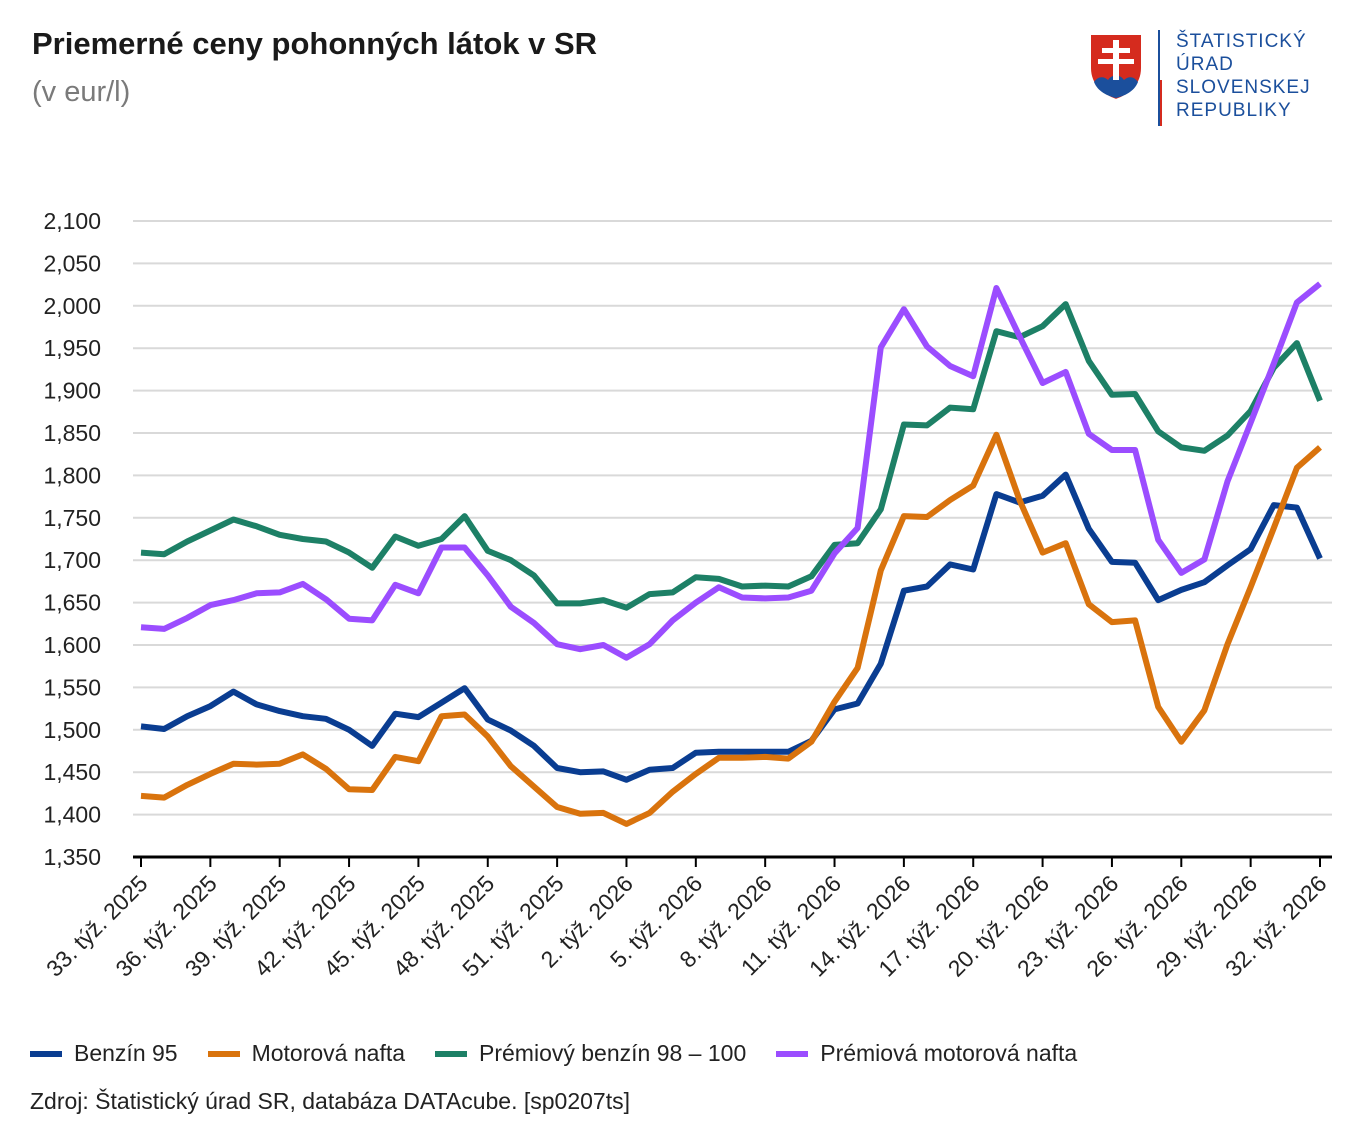 This screenshot has width=1362, height=1140. What do you see at coordinates (1243, 76) in the screenshot?
I see `logo-text: ŠTATISTICKÝ ÚRAD SLOVENSKEJ REPUBLIKY` at bounding box center [1243, 76].